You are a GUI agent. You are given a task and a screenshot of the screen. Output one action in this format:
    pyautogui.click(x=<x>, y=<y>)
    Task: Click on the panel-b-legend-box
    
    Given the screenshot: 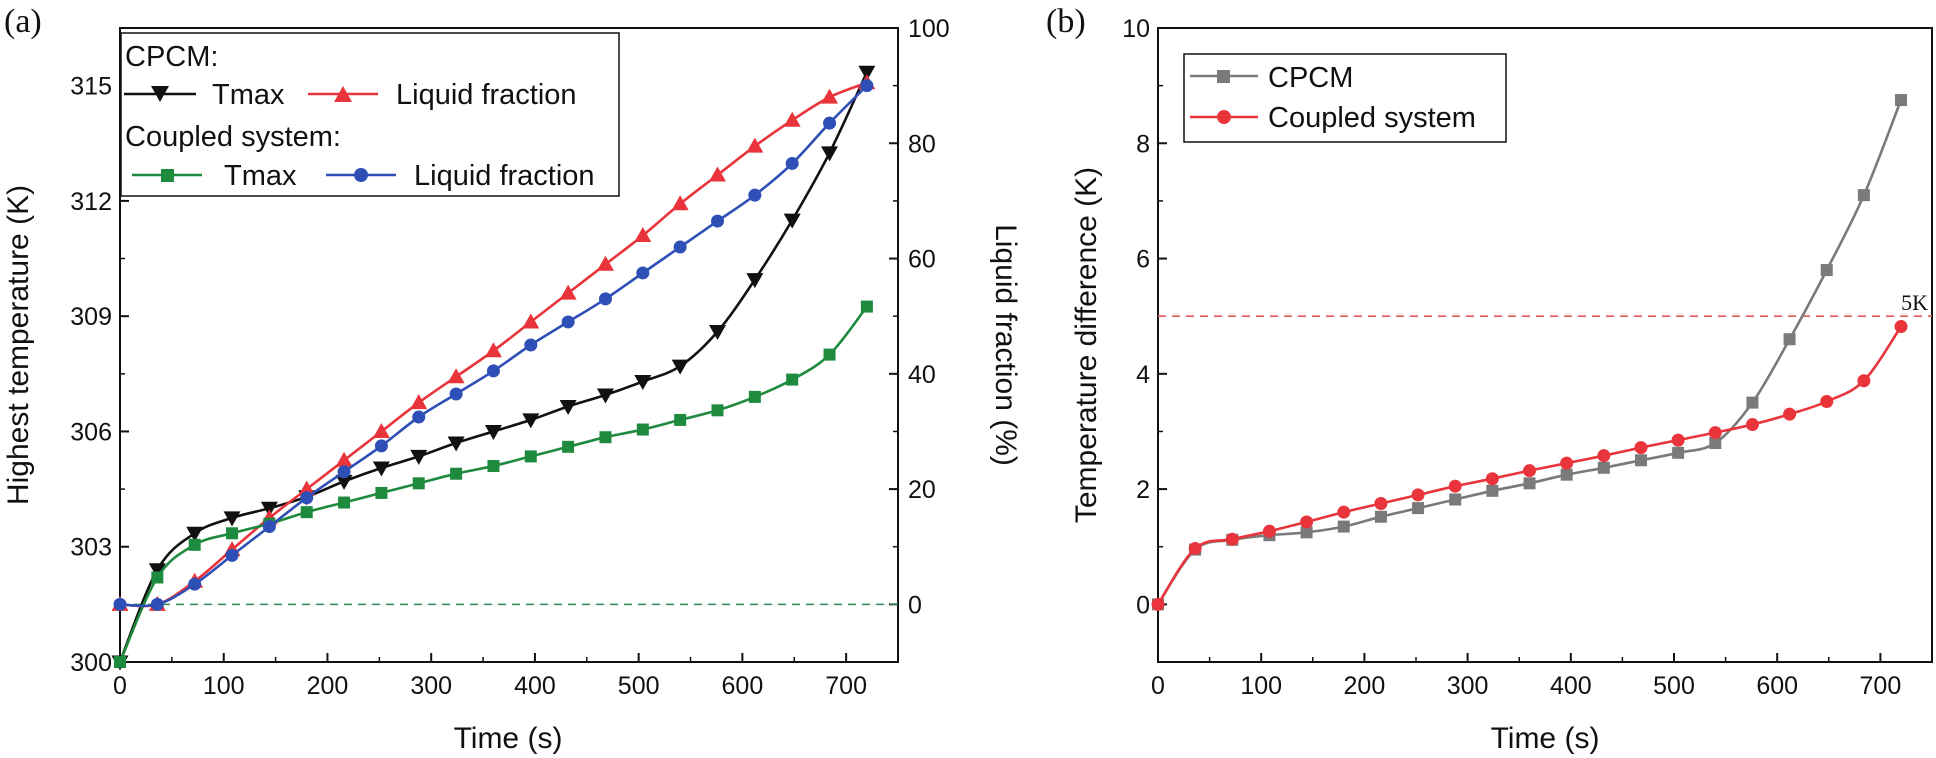 What is the action you would take?
    pyautogui.click(x=1345, y=98)
    